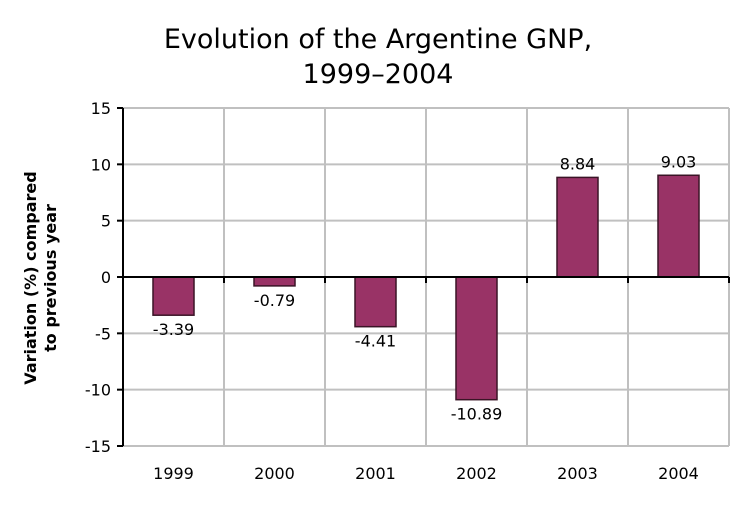 The image size is (749, 516). I want to click on data-label: 8.84, so click(578, 163).